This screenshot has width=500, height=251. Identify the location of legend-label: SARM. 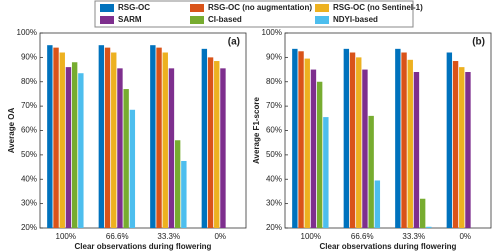
(130, 19).